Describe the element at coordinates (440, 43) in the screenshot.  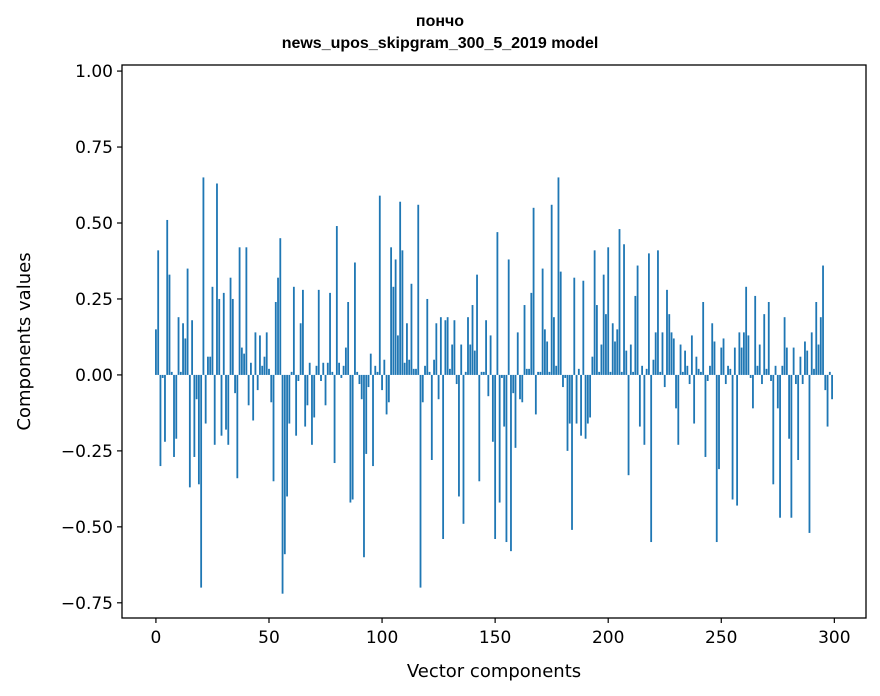
I see `chart-title-line-2: news_upos_skipgram_300_5_2019 model` at that location.